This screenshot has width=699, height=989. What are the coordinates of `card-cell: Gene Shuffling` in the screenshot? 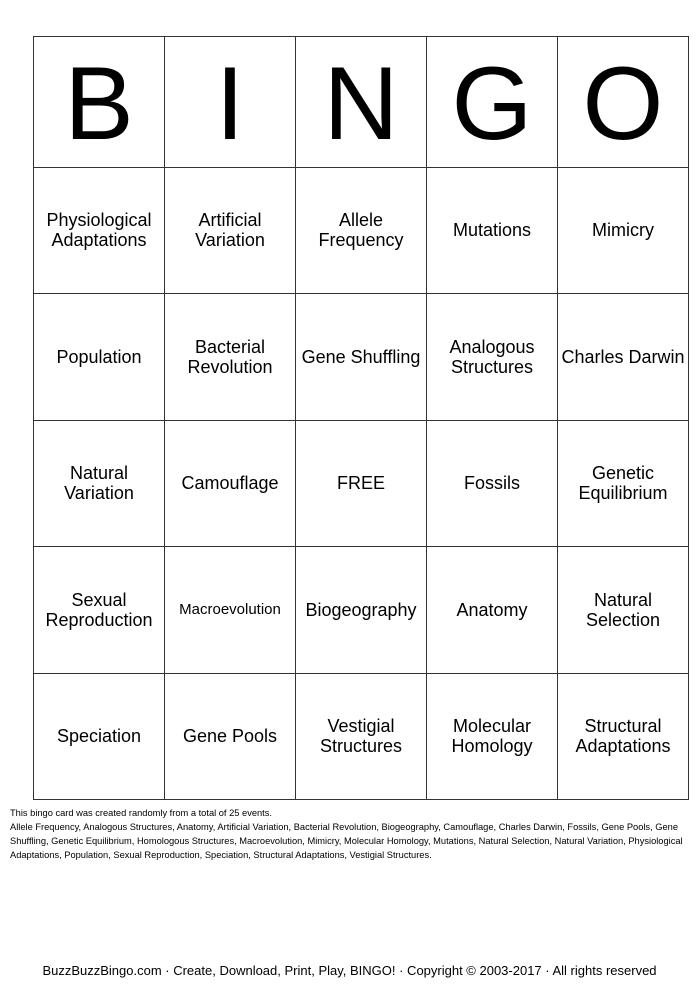 It's located at (361, 357).